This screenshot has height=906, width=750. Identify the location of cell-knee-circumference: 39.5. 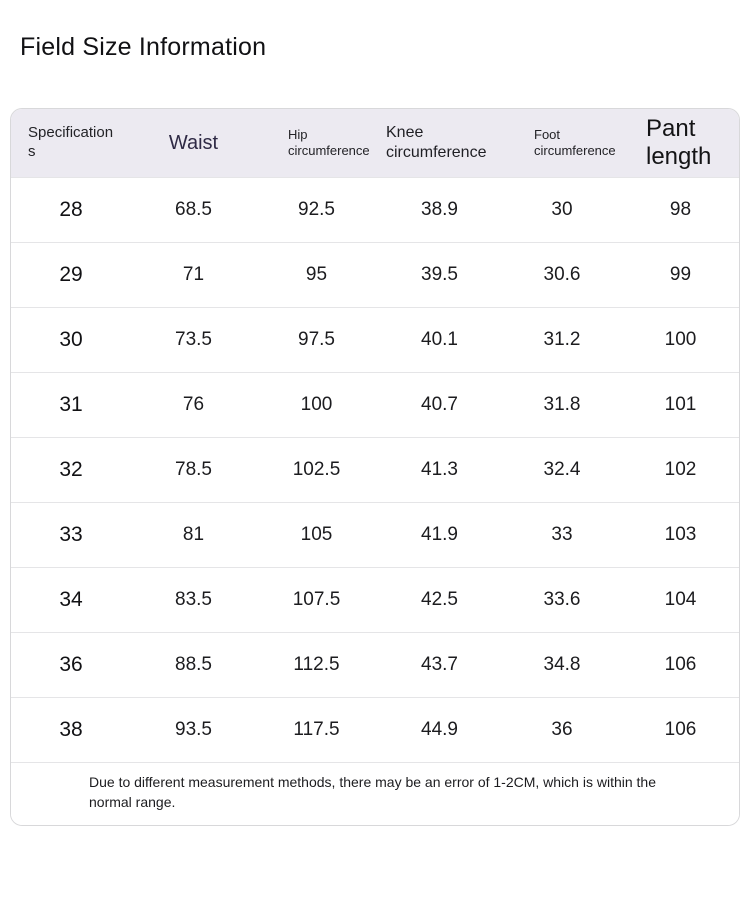
(439, 274).